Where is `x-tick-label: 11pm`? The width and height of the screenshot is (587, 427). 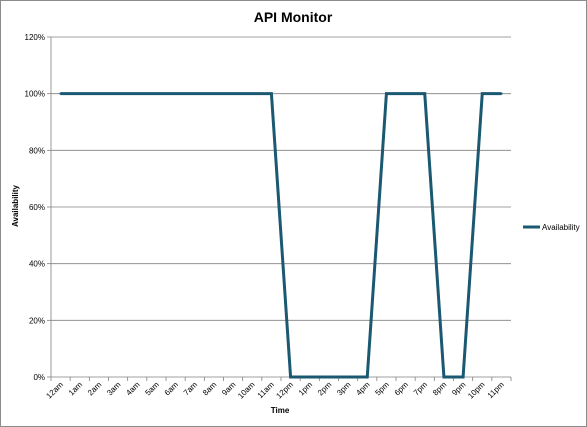 x-tick-label: 11pm is located at coordinates (496, 390).